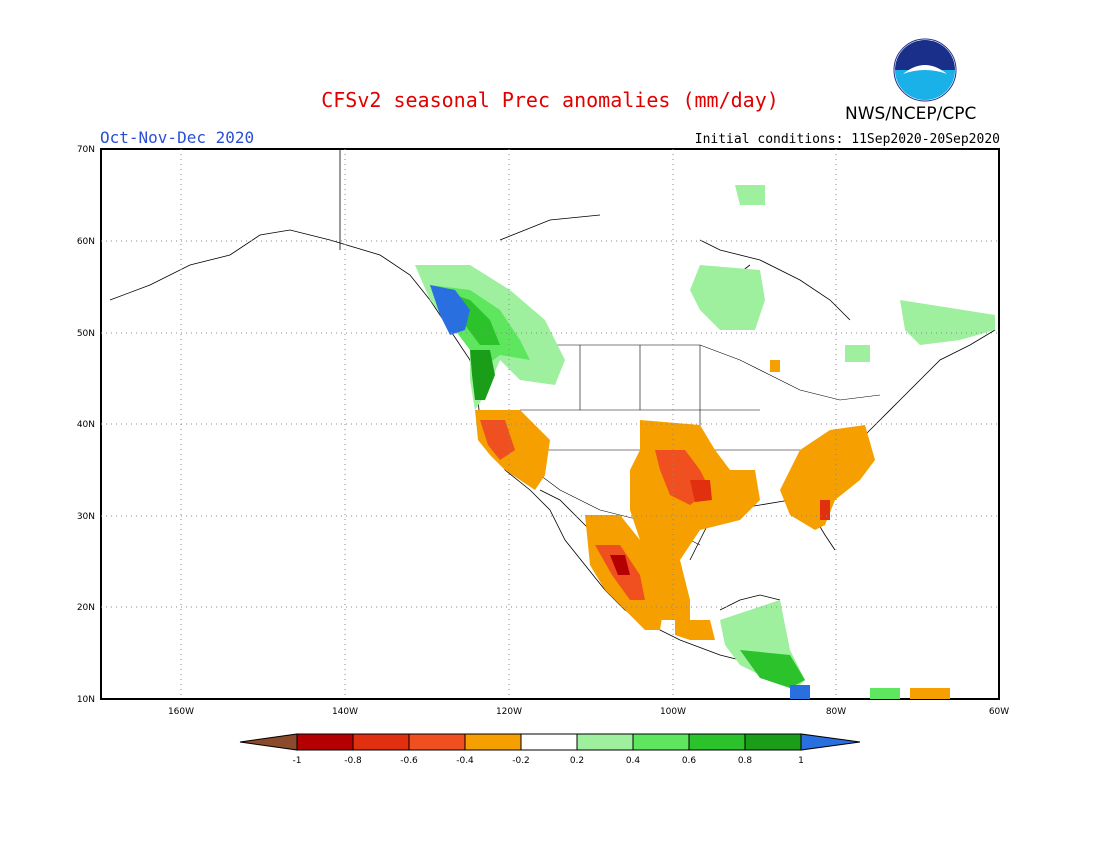 This screenshot has width=1100, height=850. What do you see at coordinates (268, 742) in the screenshot?
I see `colorbar-arrow-low` at bounding box center [268, 742].